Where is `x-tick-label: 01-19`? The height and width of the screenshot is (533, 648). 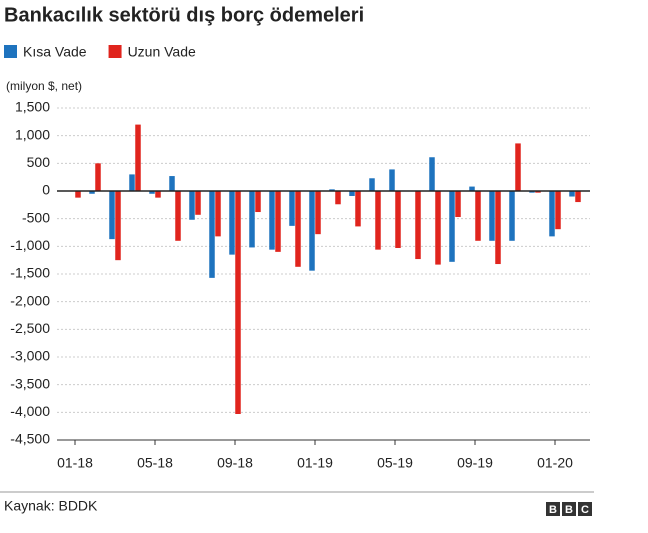 x-tick-label: 01-19 is located at coordinates (315, 463).